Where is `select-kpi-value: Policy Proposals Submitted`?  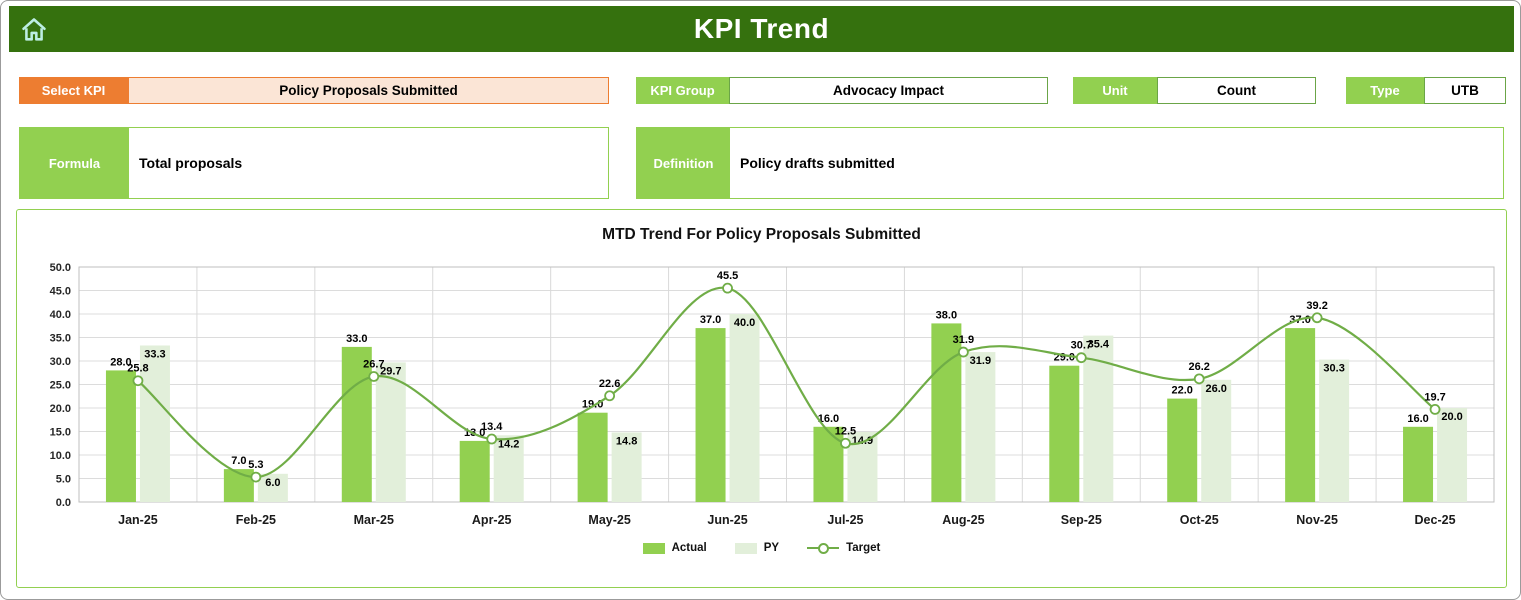
select-kpi-value: Policy Proposals Submitted is located at coordinates (368, 90).